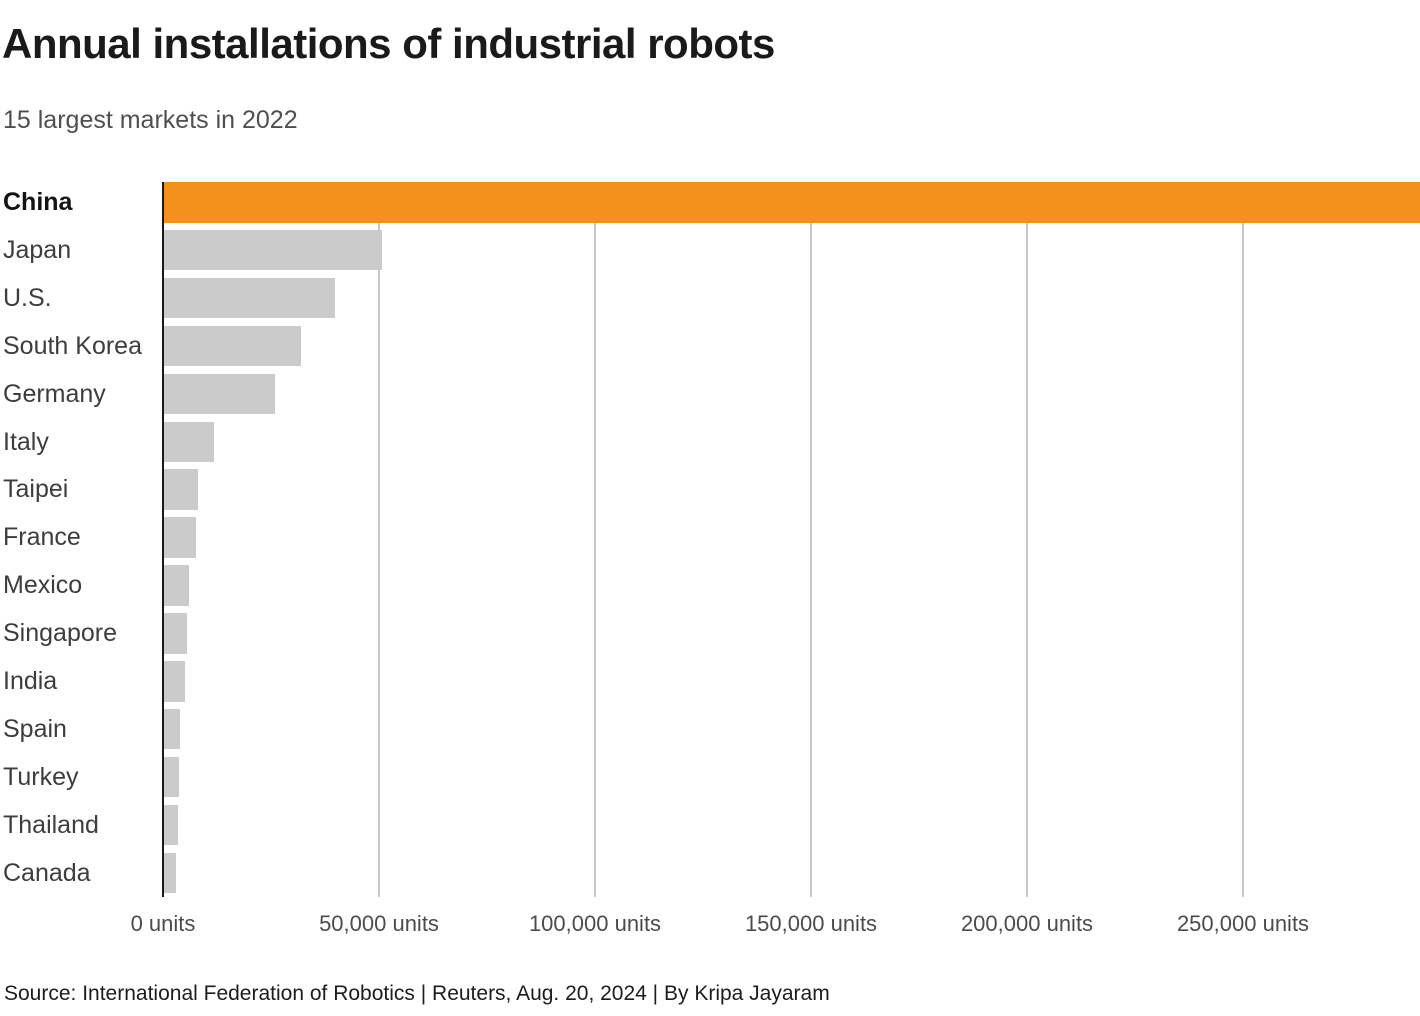  Describe the element at coordinates (171, 825) in the screenshot. I see `bar-thailand` at that location.